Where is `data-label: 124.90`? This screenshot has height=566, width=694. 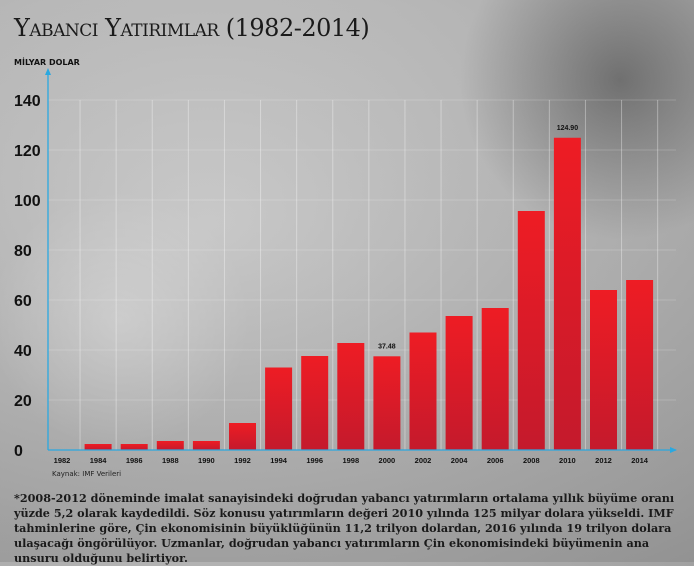 data-label: 124.90 is located at coordinates (568, 128).